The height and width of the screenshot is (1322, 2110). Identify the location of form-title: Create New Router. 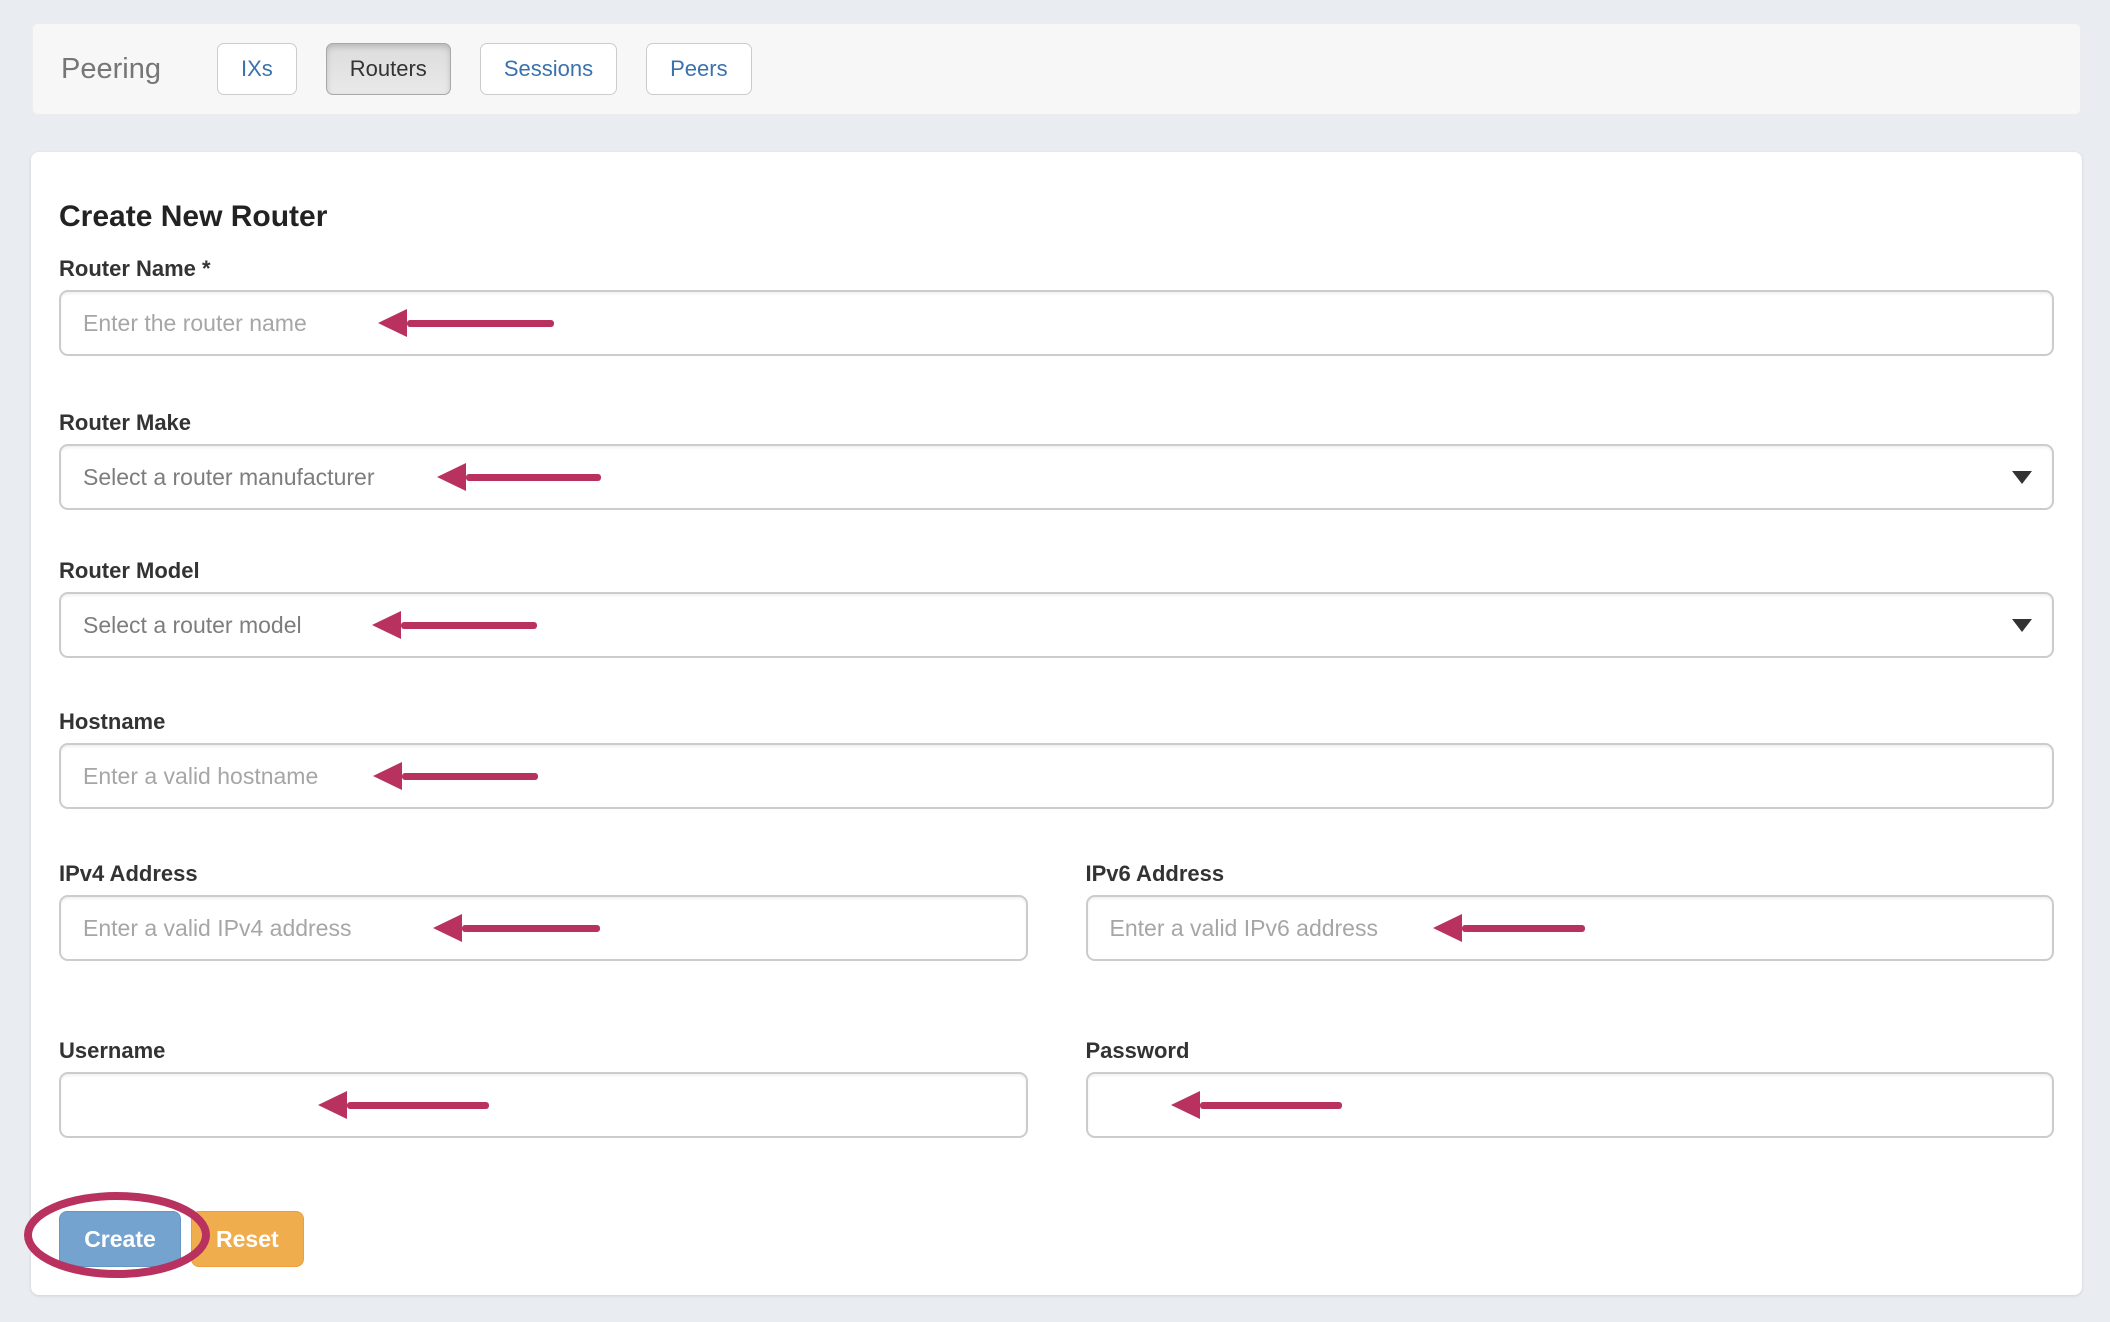
(193, 216).